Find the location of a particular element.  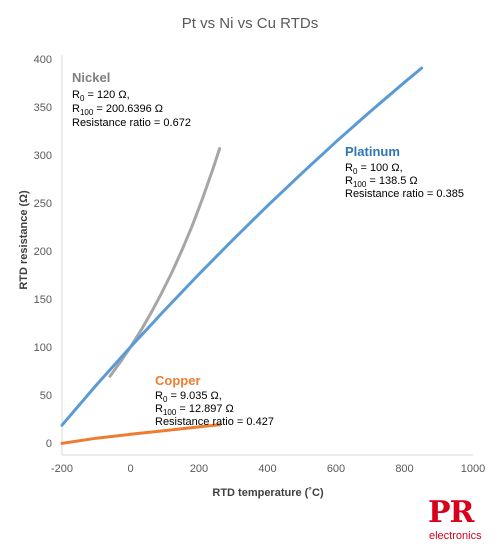

annotation-platinum-r0: R0 = 100 Ω, is located at coordinates (374, 169).